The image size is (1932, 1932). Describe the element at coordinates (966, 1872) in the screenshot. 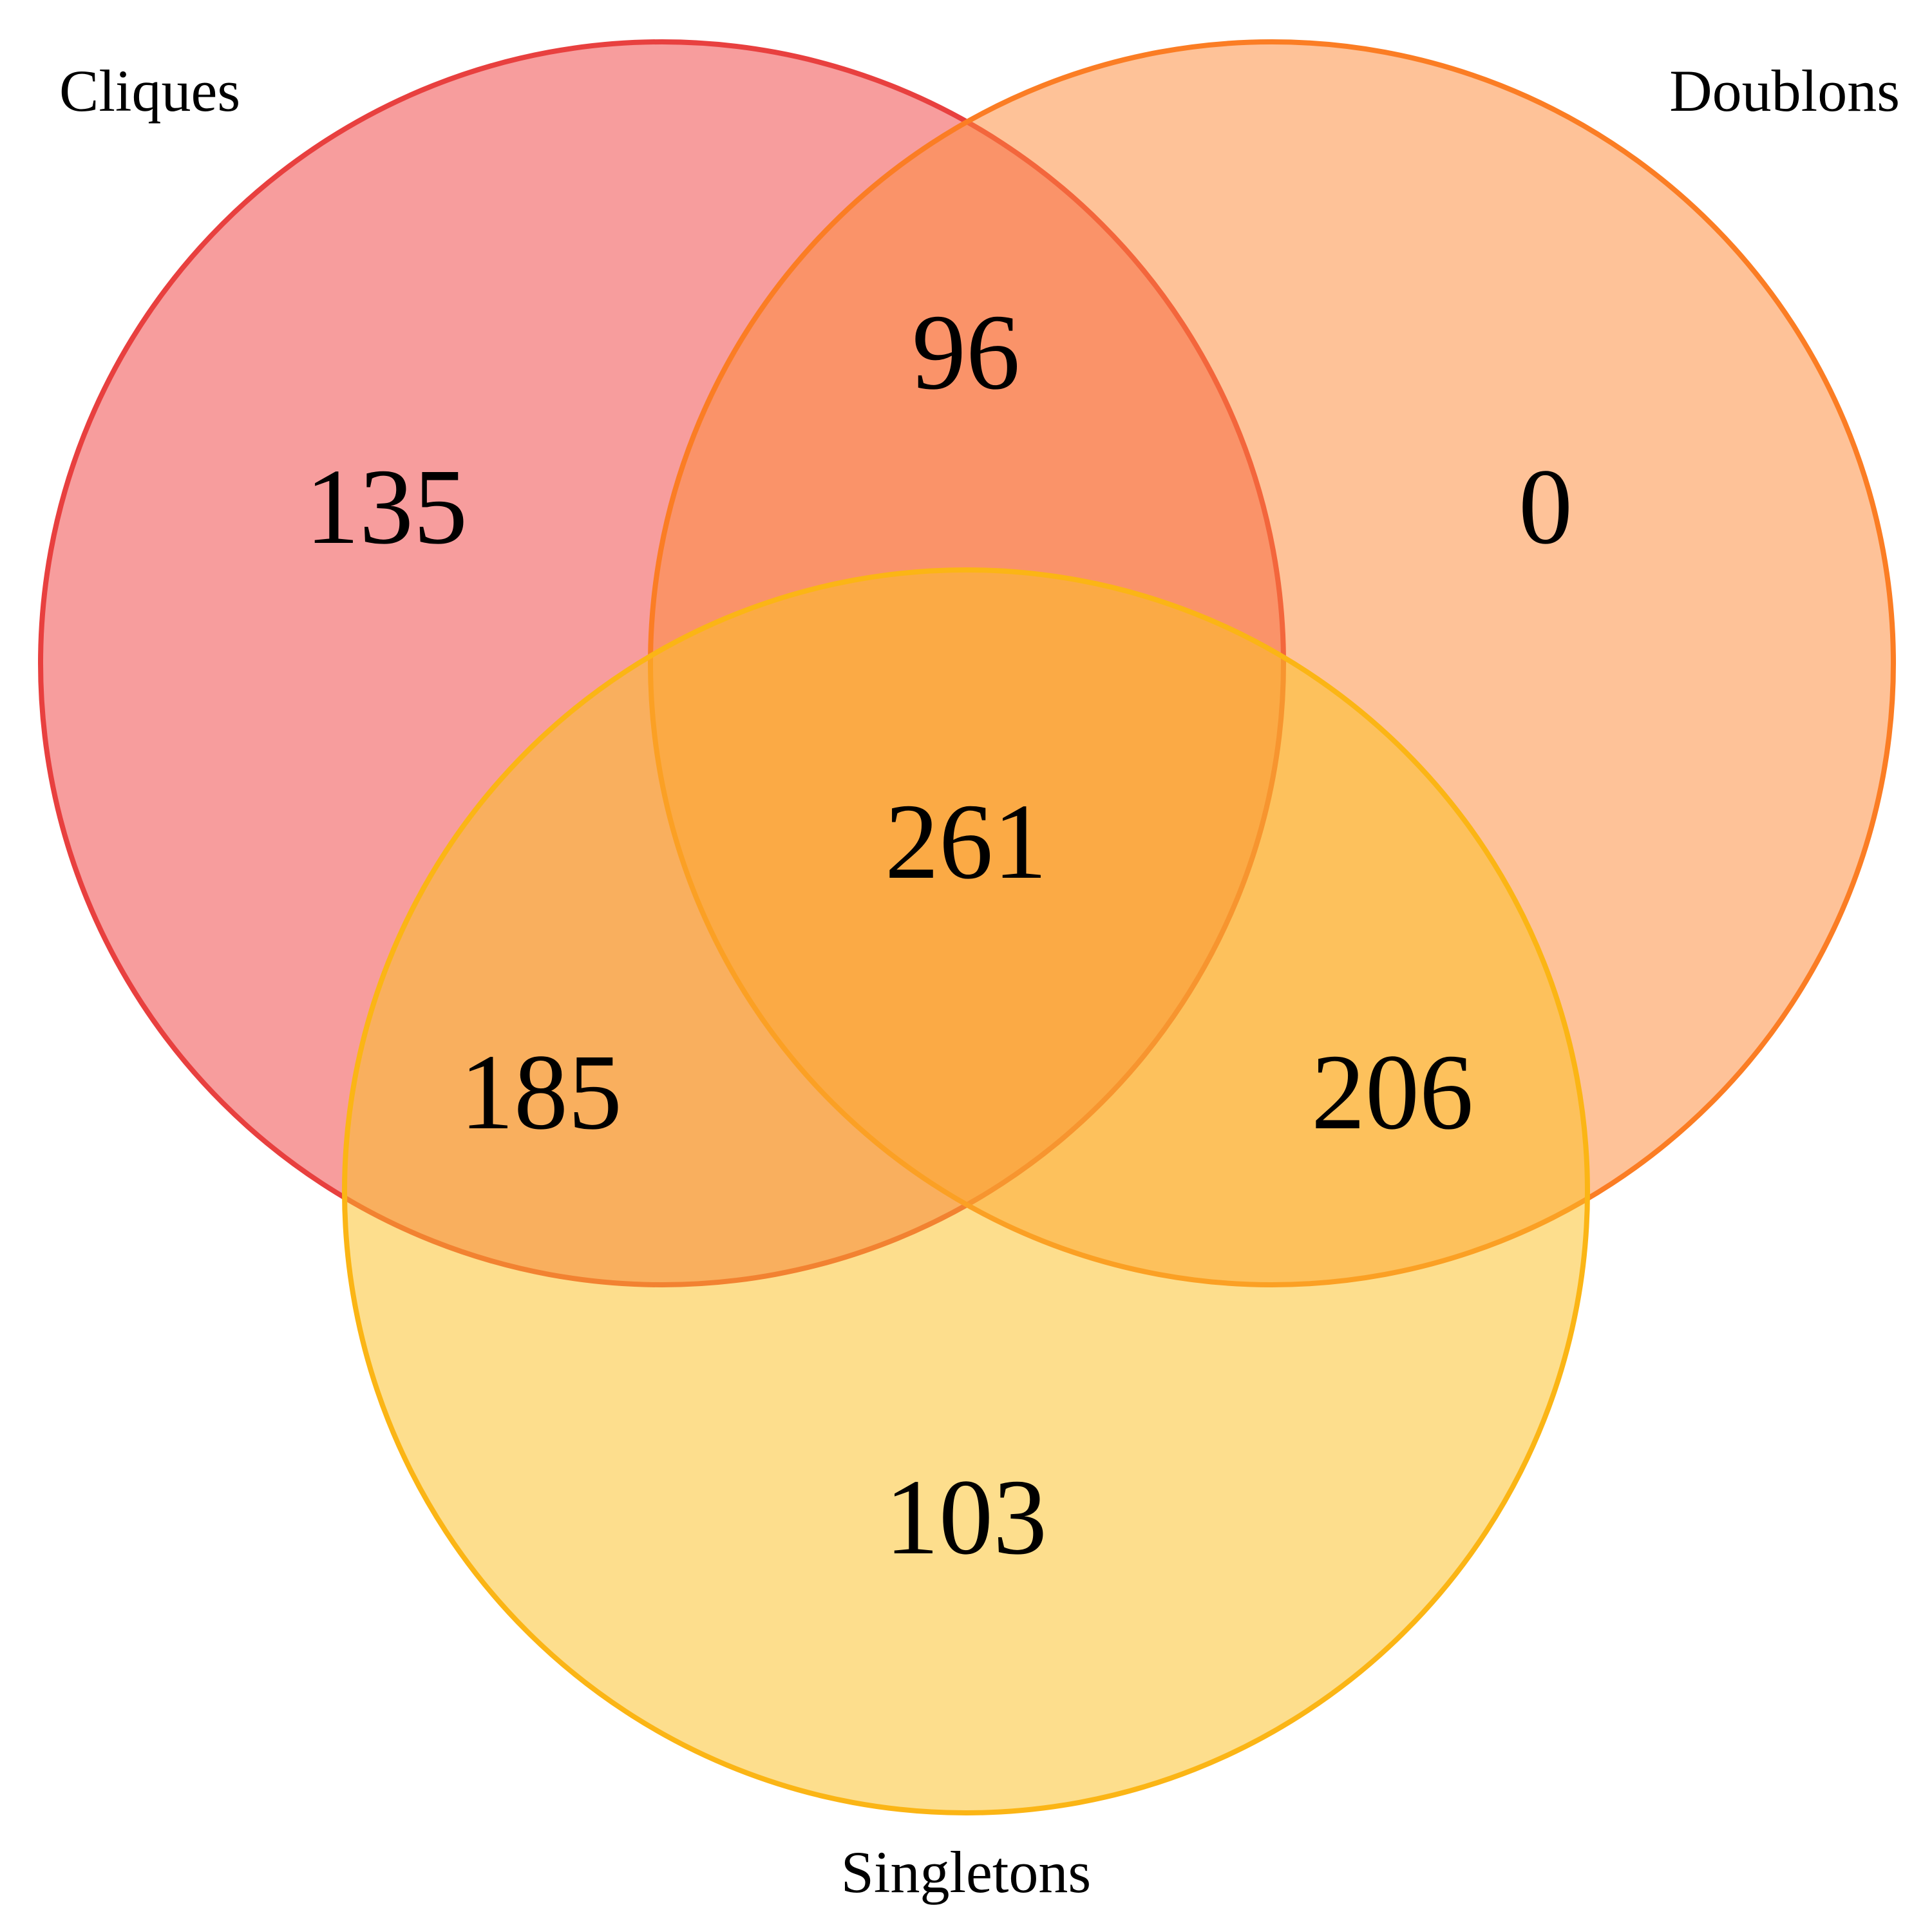

I see `set-label-singletons: Singletons` at that location.